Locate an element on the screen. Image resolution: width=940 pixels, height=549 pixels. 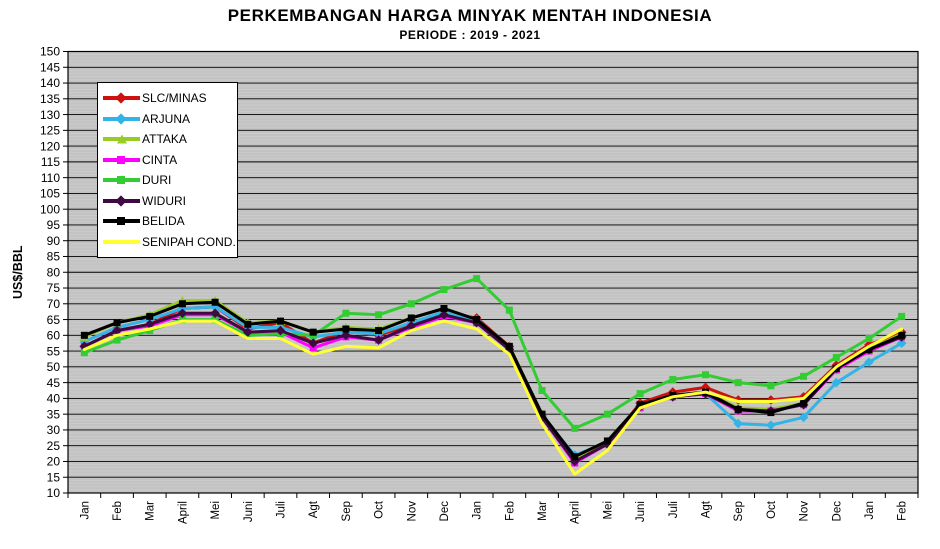
y-axis-label: 135 is located at coordinates (50, 99).